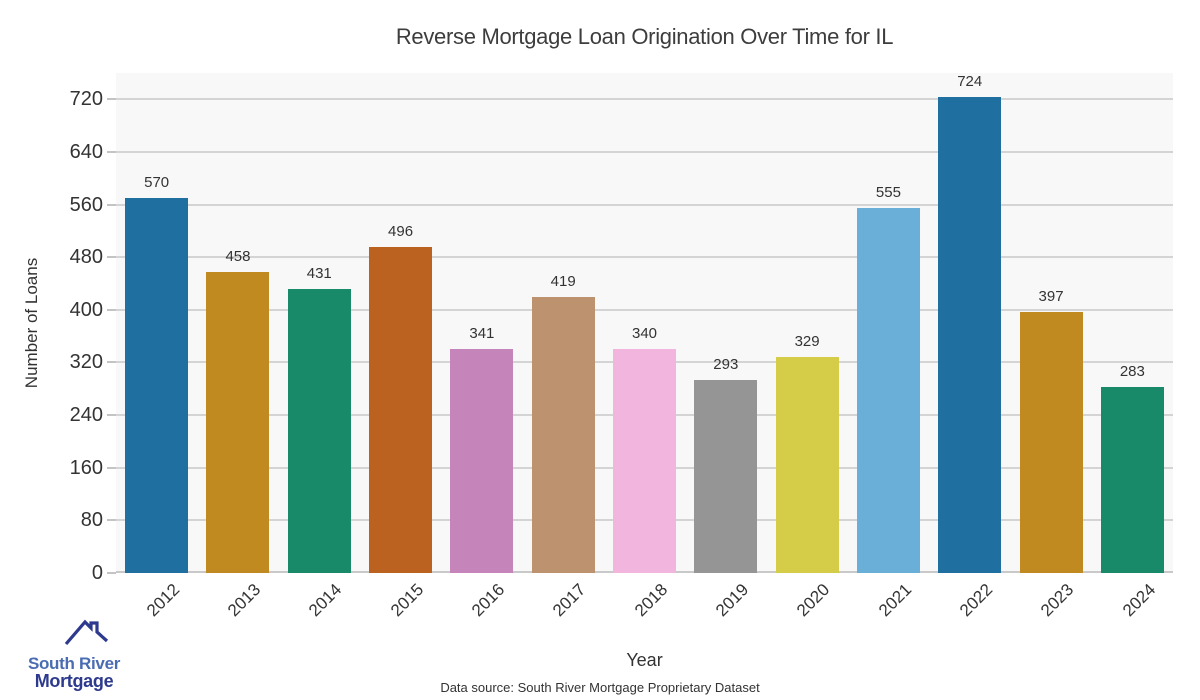 This screenshot has height=700, width=1200. What do you see at coordinates (319, 431) in the screenshot?
I see `bar-2014` at bounding box center [319, 431].